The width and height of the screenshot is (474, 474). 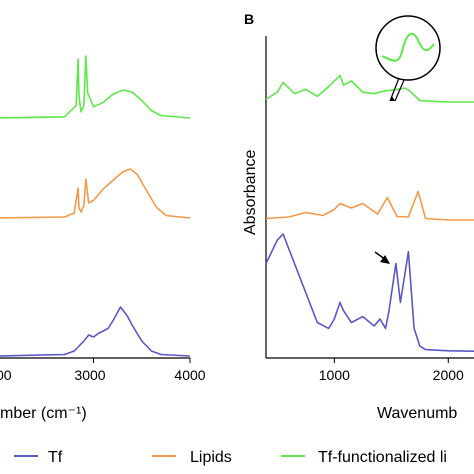 I want to click on peak-arrow-head, so click(x=385, y=259).